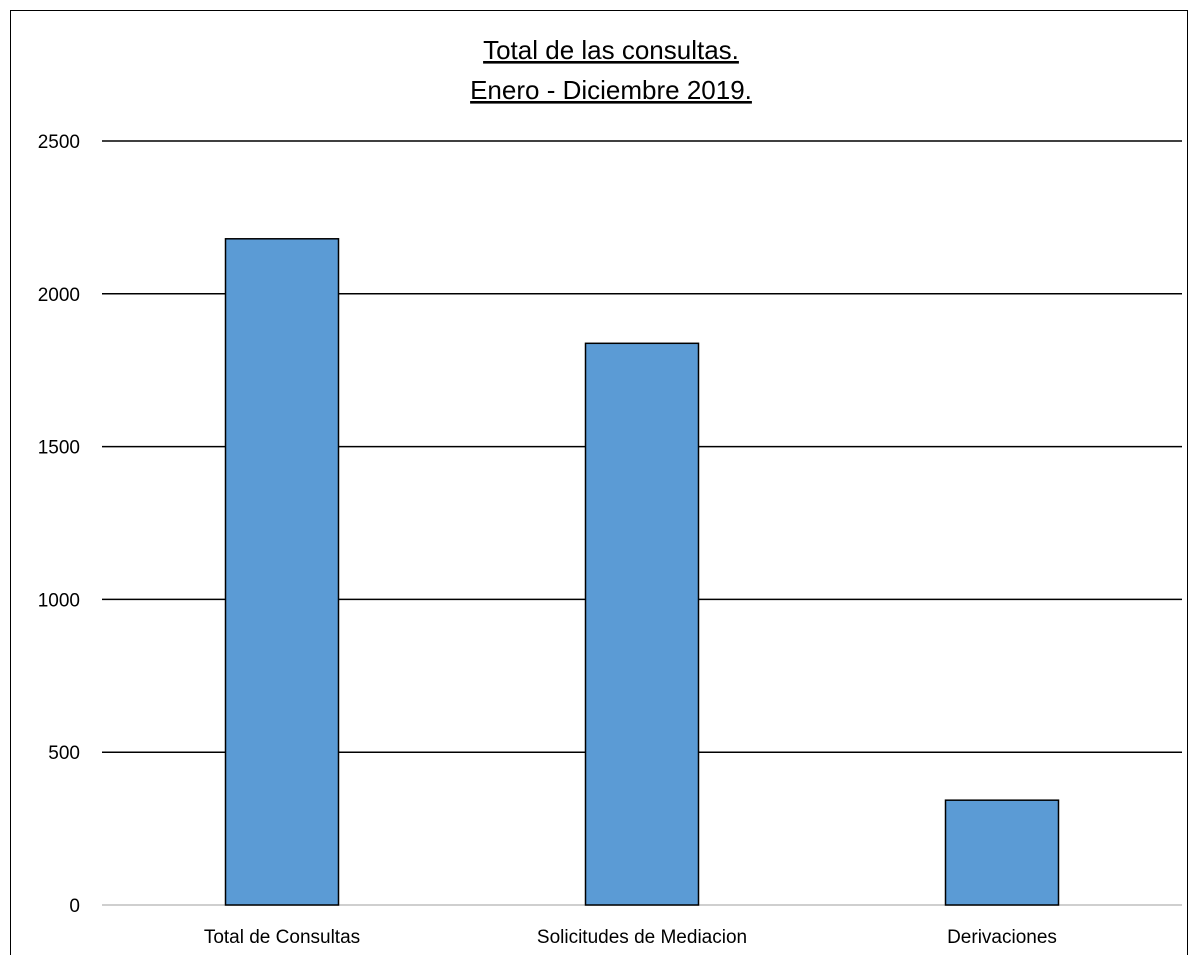 The height and width of the screenshot is (955, 1200). I want to click on y-tick-label: 500, so click(64, 753).